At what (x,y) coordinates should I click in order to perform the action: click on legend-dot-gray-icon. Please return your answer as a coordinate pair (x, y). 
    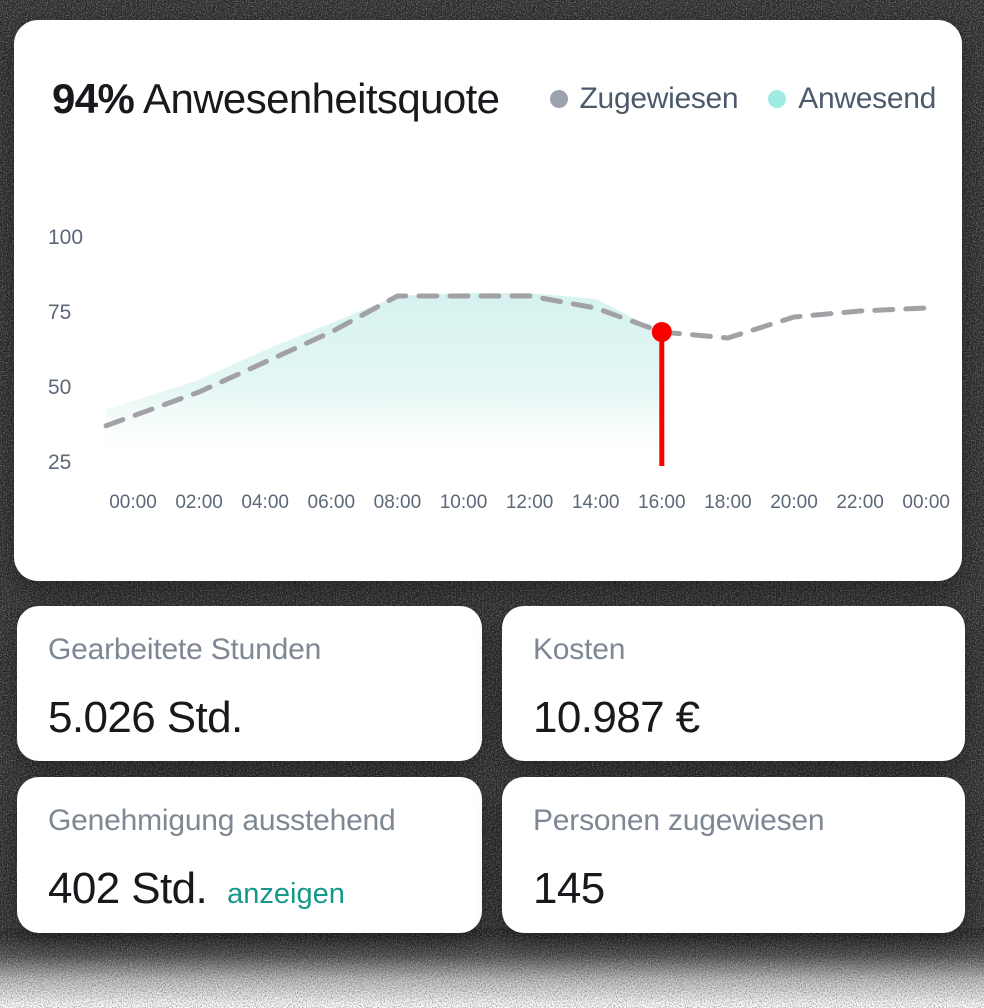
    Looking at the image, I should click on (558, 99).